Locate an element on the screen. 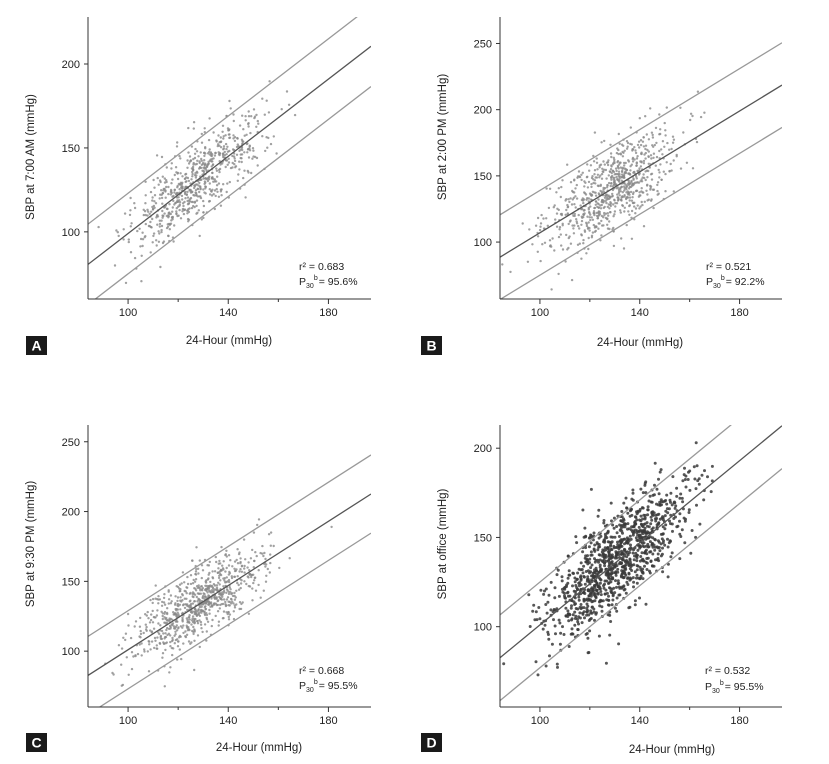 Image resolution: width=829 pixels, height=764 pixels. panel-d-regression-line is located at coordinates (641, 542).